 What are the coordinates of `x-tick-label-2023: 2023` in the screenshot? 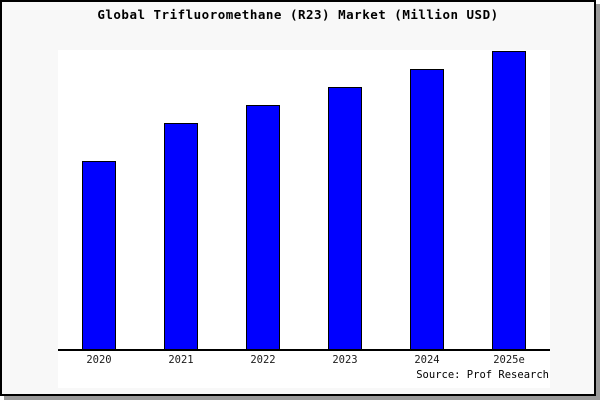 It's located at (345, 360).